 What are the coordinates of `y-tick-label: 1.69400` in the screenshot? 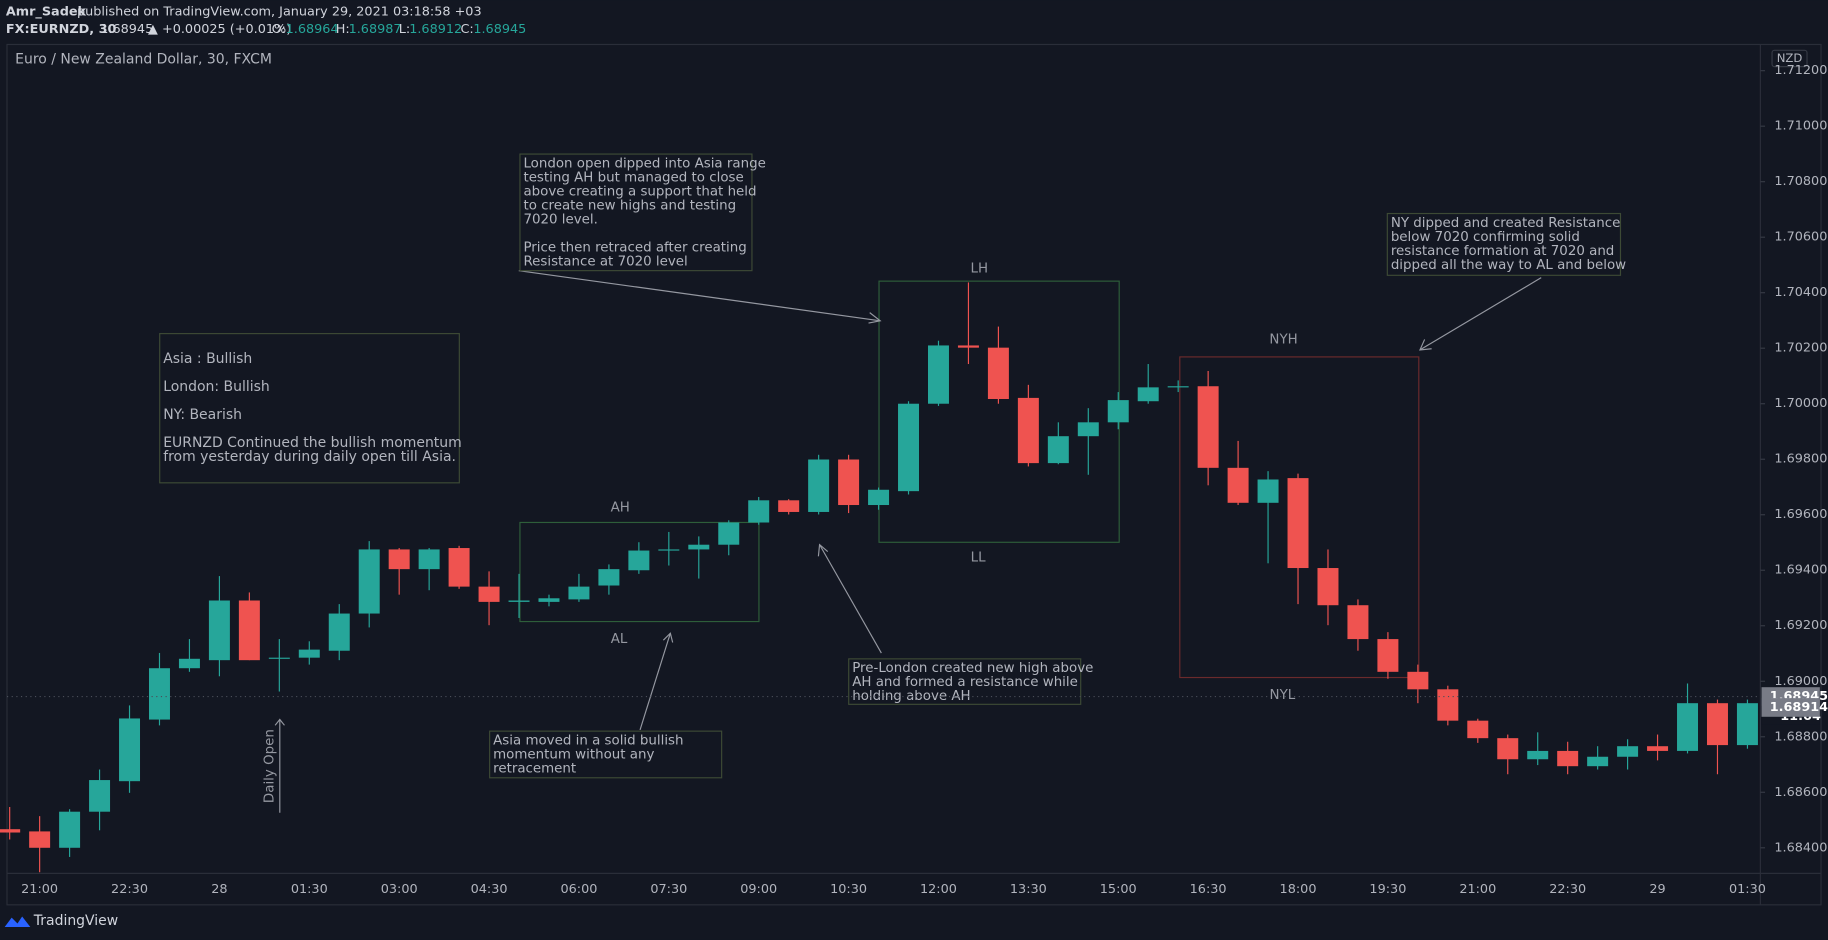 It's located at (1800, 570).